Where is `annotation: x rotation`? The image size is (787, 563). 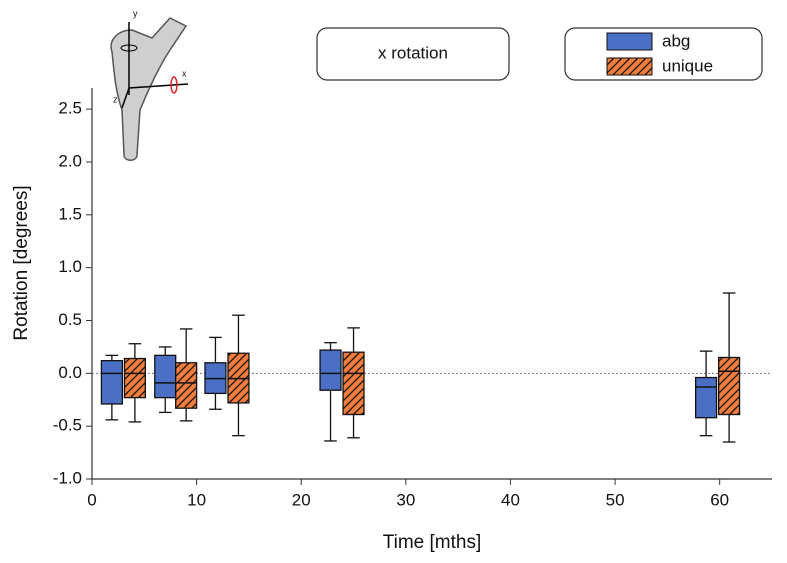
annotation: x rotation is located at coordinates (413, 52).